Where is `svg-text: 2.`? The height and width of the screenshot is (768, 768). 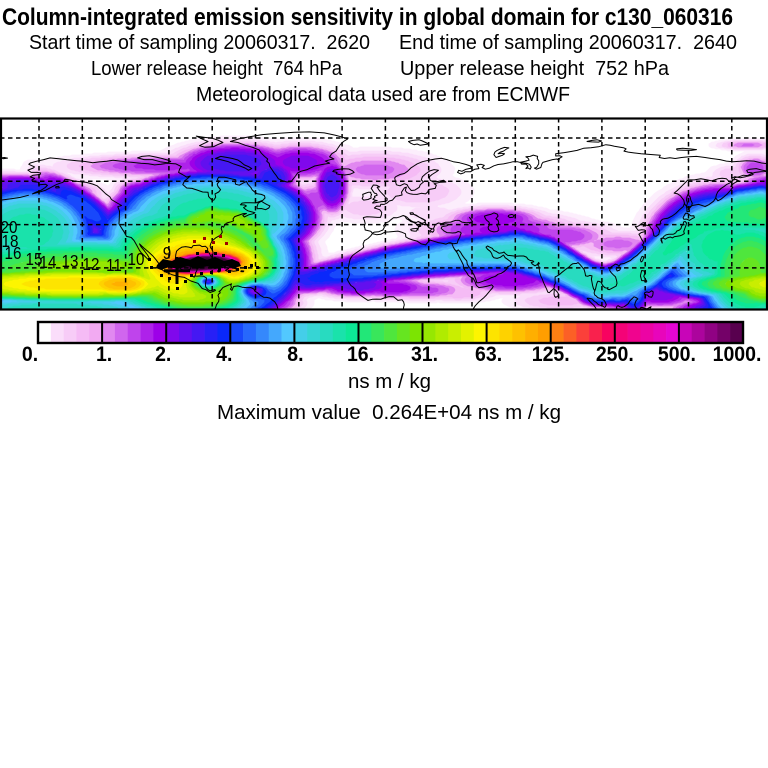 svg-text: 2. is located at coordinates (163, 354).